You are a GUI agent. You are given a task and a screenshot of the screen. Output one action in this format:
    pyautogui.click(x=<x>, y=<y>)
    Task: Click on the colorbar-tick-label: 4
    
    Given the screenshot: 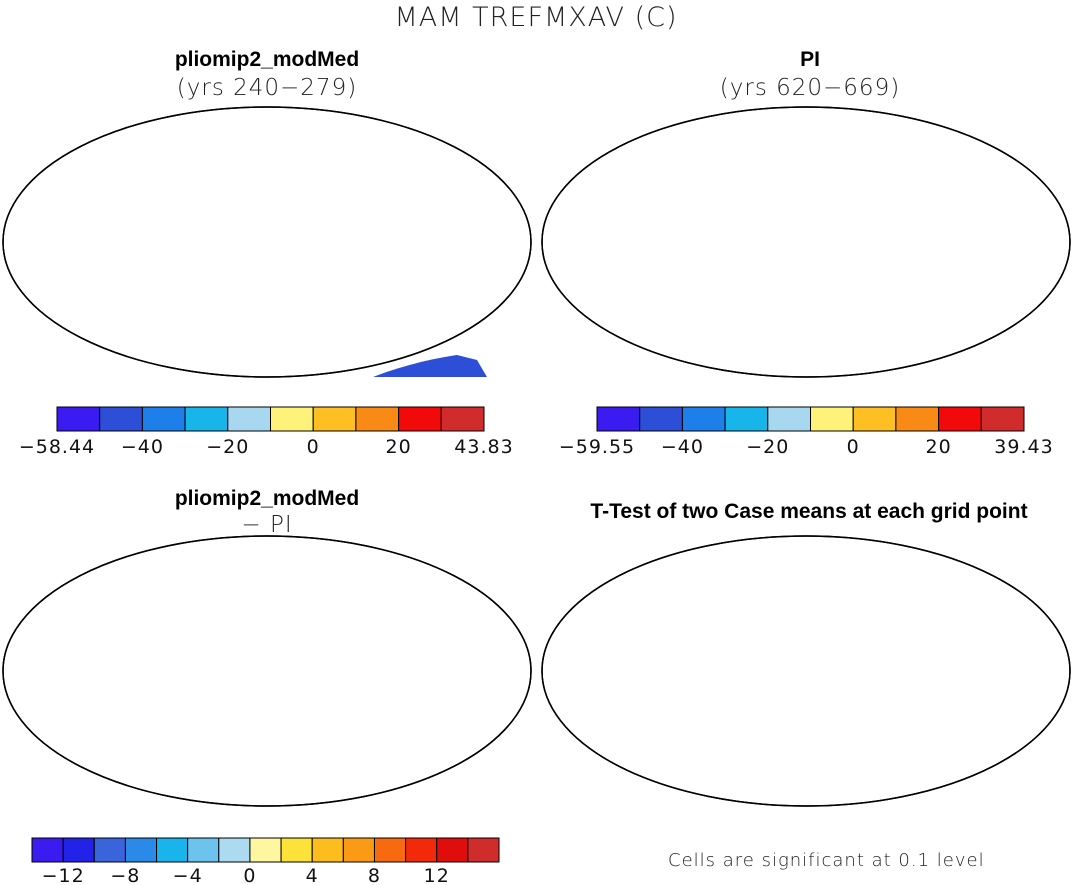 What is the action you would take?
    pyautogui.click(x=312, y=875)
    